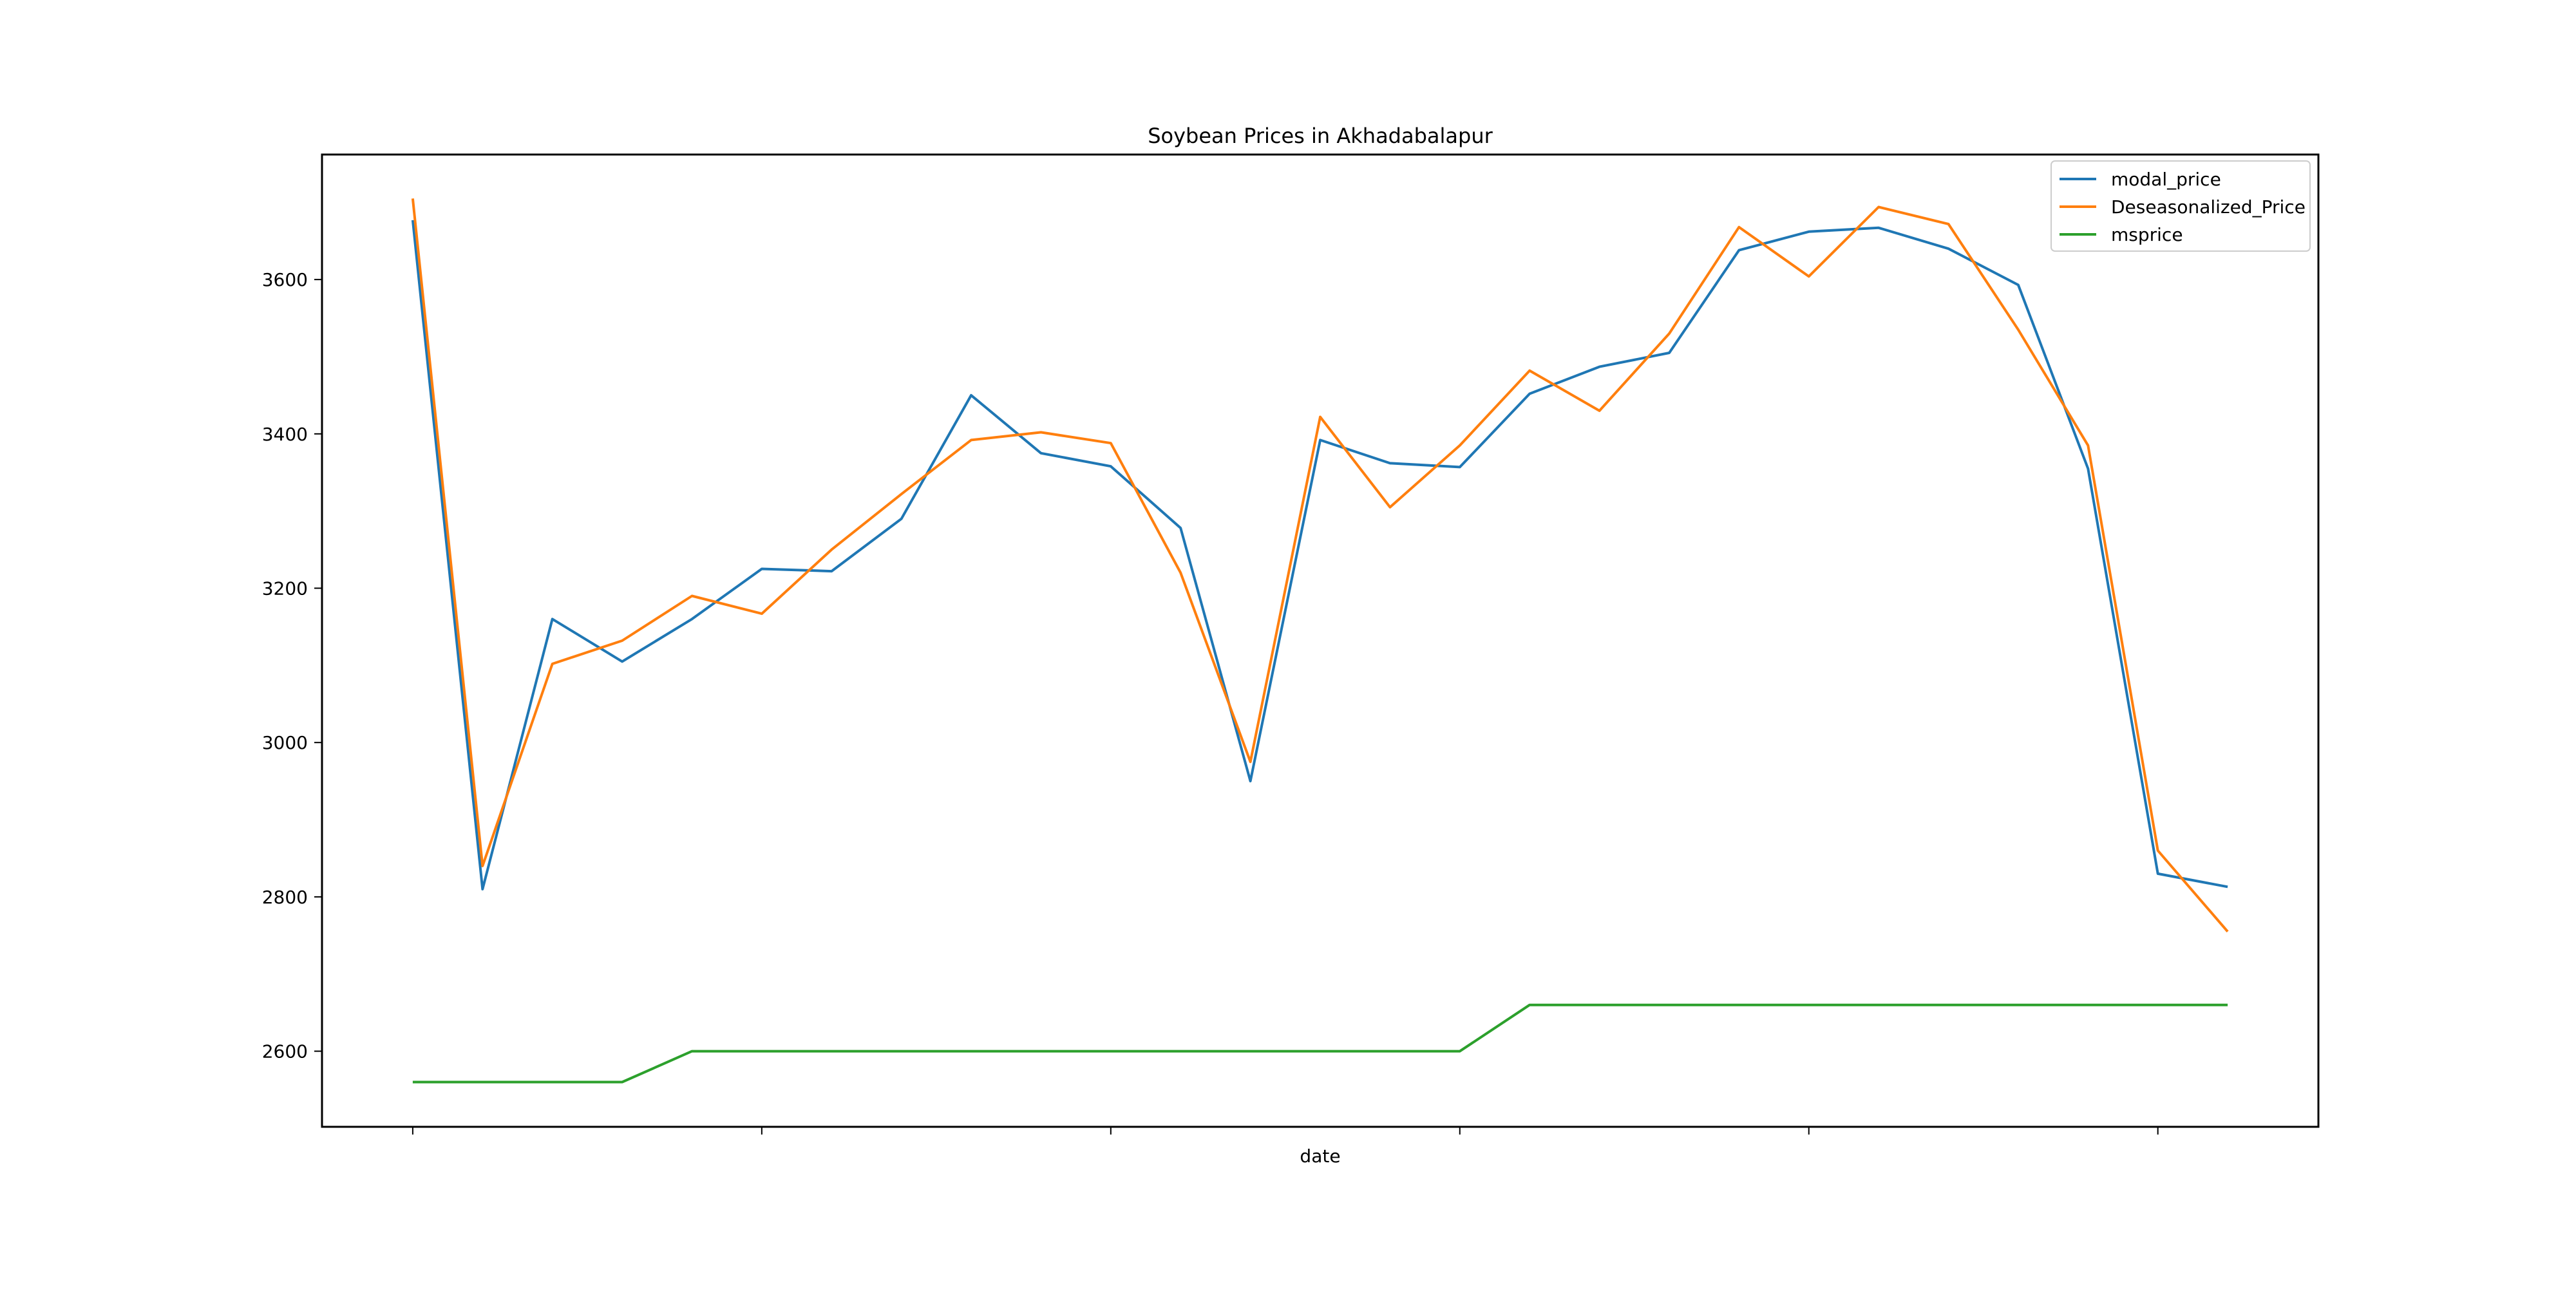  Describe the element at coordinates (285, 279) in the screenshot. I see `y-tick-label: 3600` at that location.